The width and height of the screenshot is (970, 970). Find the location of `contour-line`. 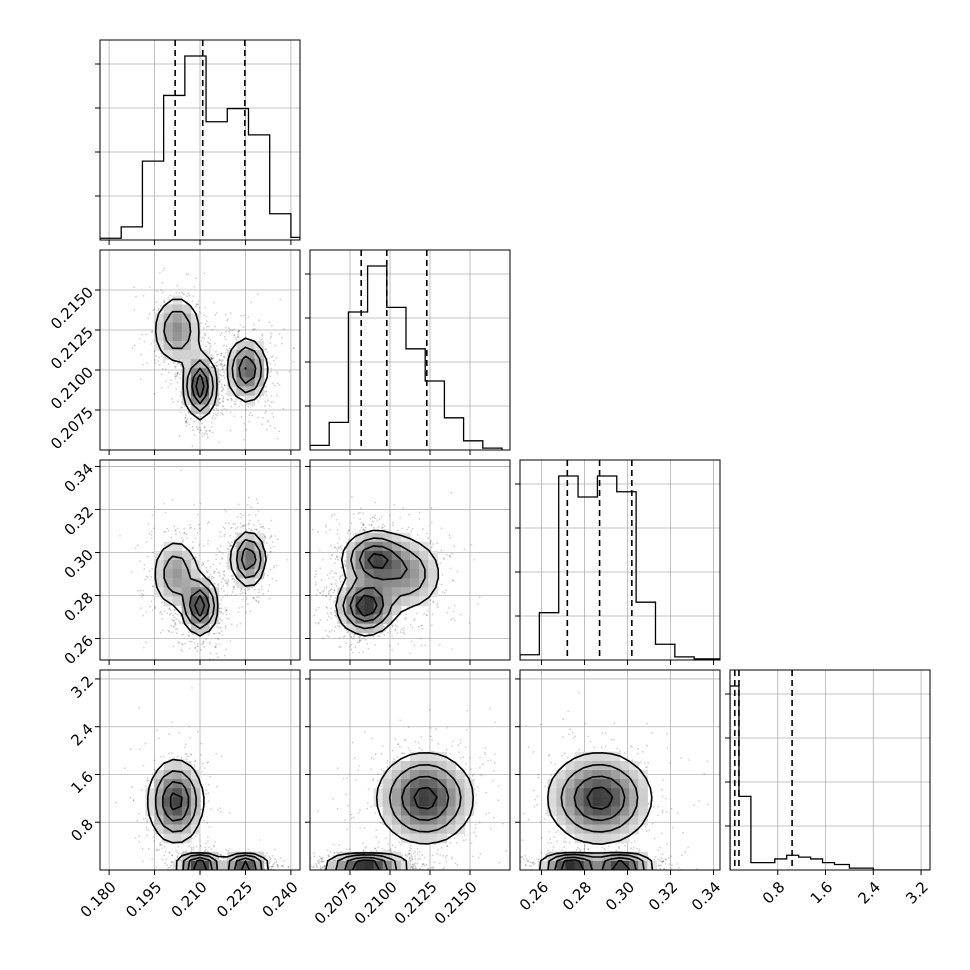

contour-line is located at coordinates (221, 382).